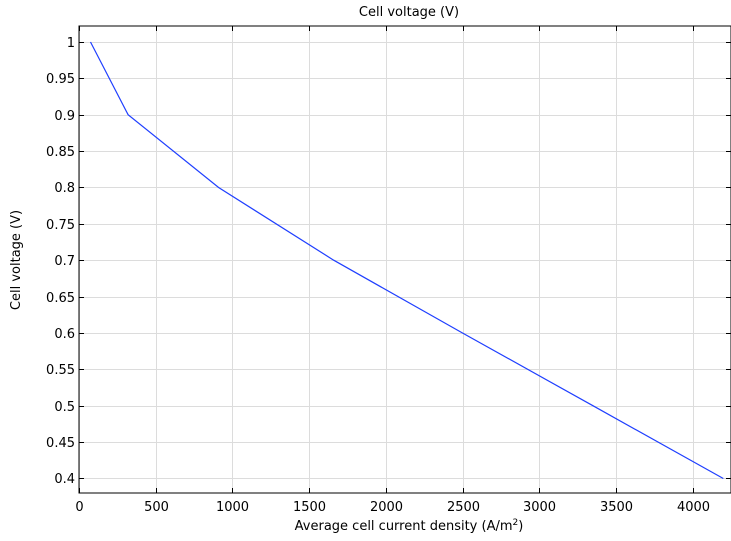 This screenshot has height=541, width=731. I want to click on x-tick-label: 1500, so click(309, 507).